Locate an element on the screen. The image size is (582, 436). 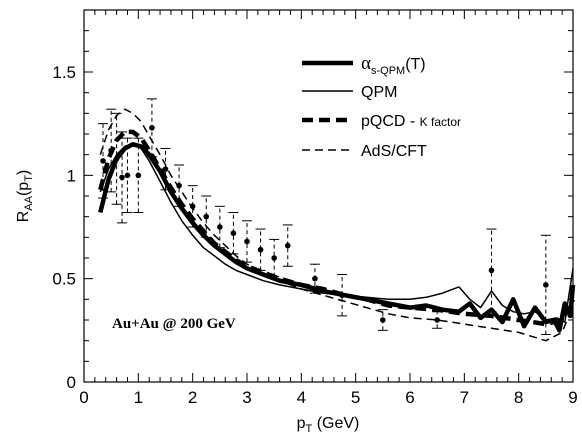
x-tick-labels: 0 1 2 3 4 5 6 7 8 9 is located at coordinates (328, 397).